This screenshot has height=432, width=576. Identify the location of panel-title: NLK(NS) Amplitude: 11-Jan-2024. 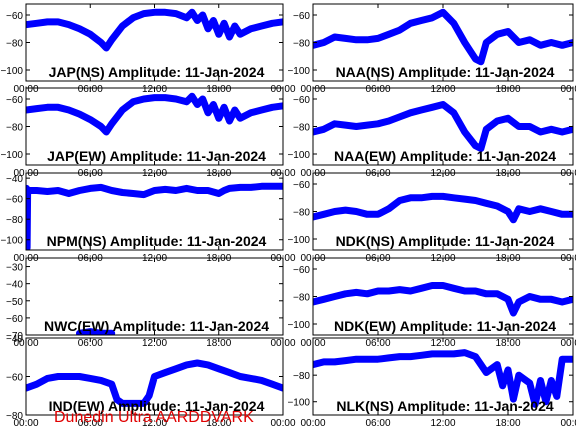
(445, 406).